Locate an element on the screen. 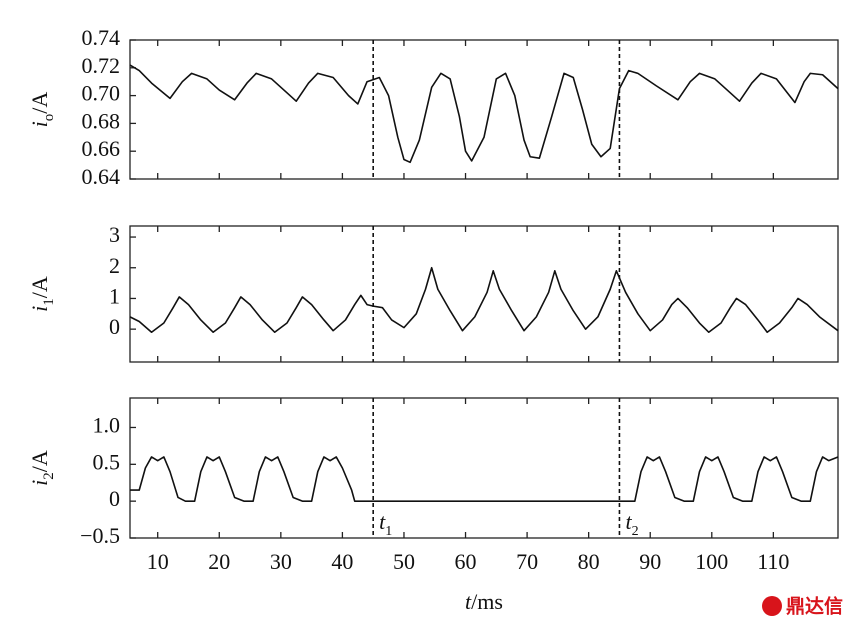 The height and width of the screenshot is (628, 863). x-tick-label: 90 is located at coordinates (650, 561).